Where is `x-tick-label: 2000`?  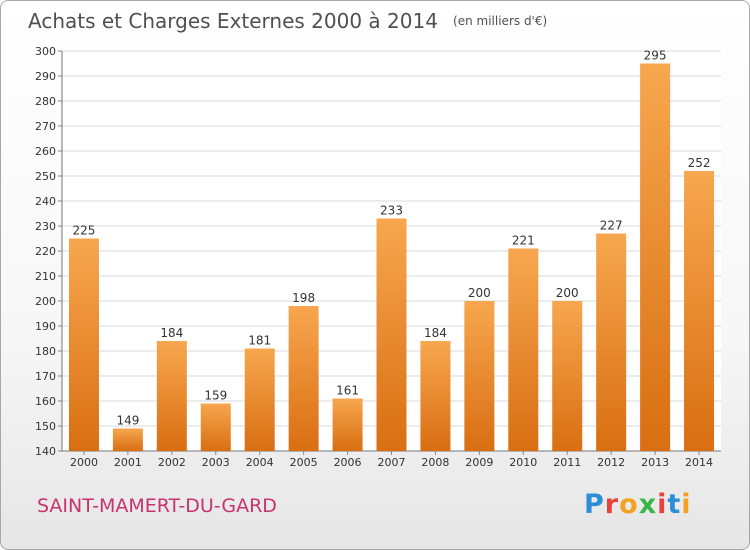 x-tick-label: 2000 is located at coordinates (84, 462).